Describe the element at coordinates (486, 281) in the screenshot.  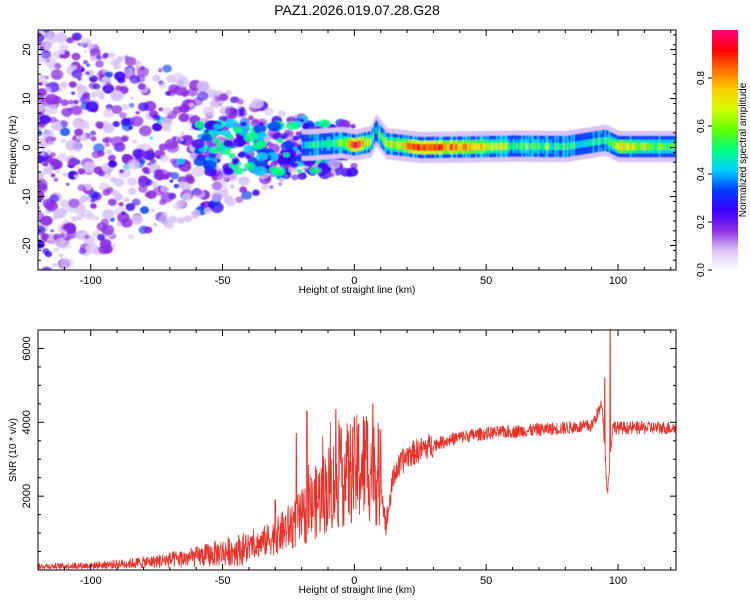
I see `x-tick-label: 50` at that location.